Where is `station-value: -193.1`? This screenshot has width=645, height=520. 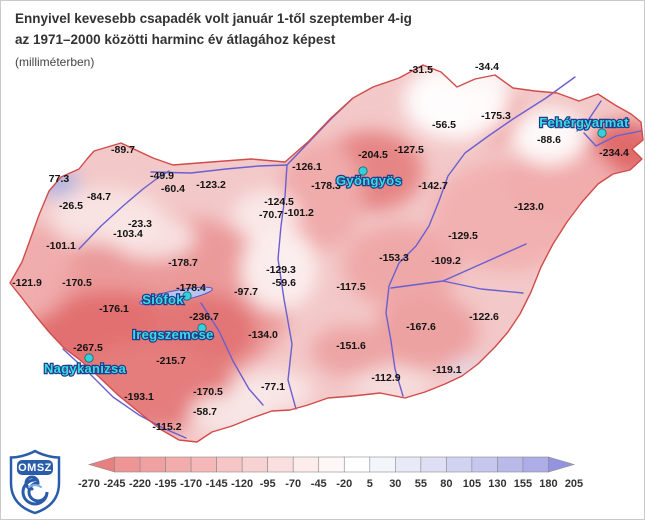
station-value: -193.1 is located at coordinates (139, 397).